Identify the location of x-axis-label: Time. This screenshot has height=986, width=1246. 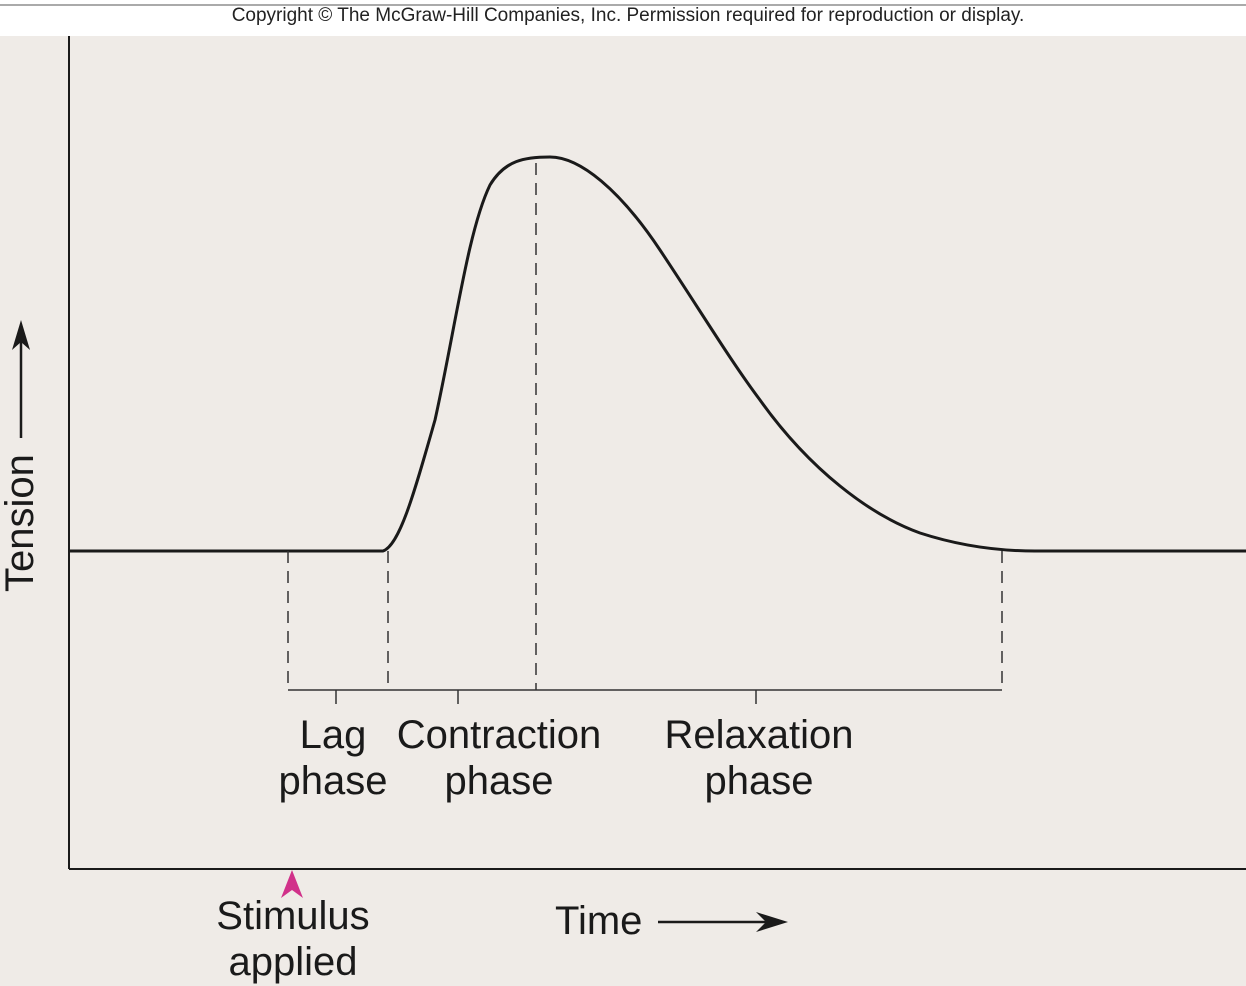
(598, 921).